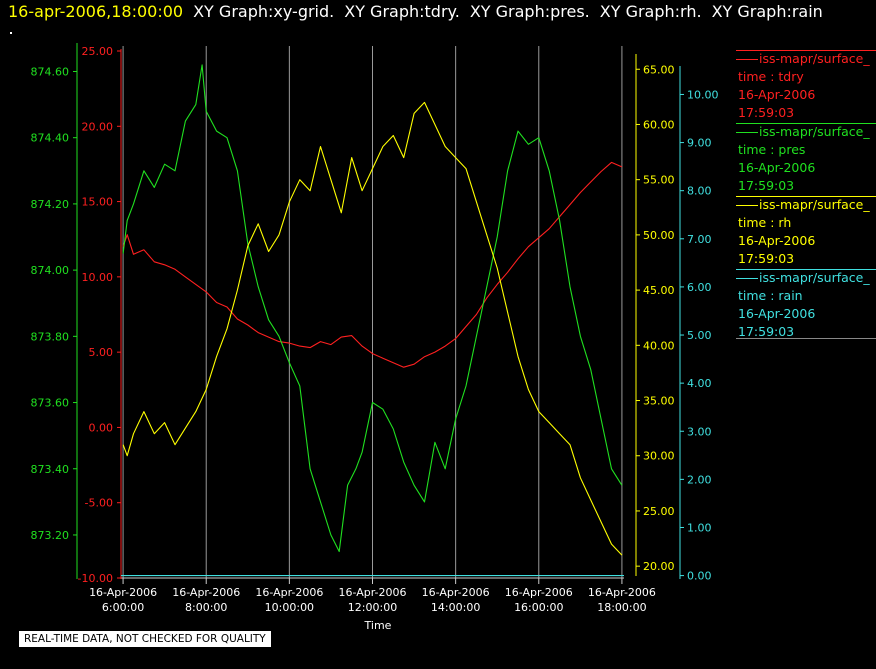 This screenshot has width=876, height=669. I want to click on x-tick-time-1: 8:00:00, so click(206, 607).